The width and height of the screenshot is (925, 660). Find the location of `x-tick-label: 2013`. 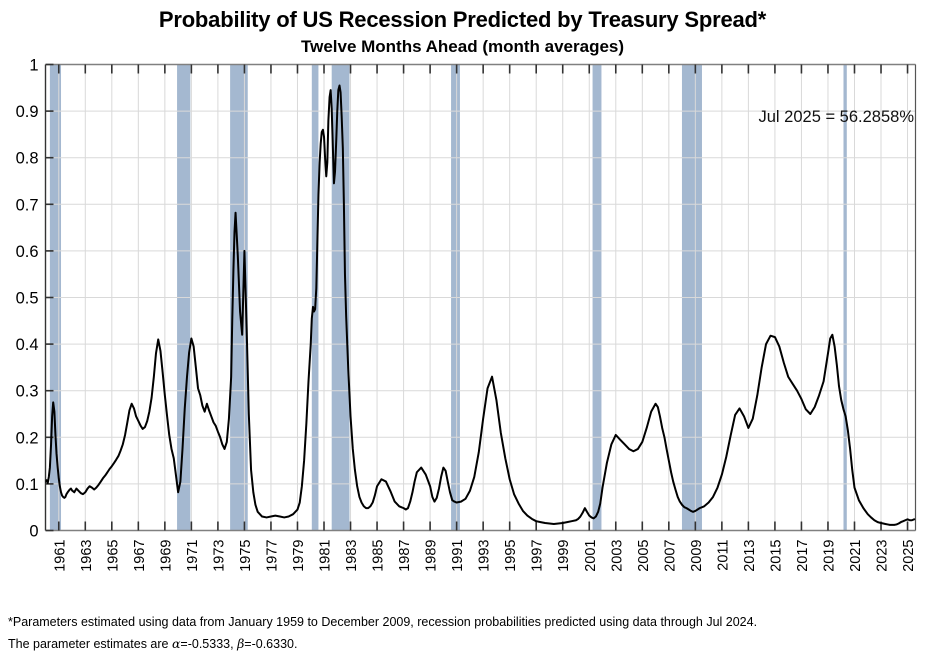

x-tick-label: 2013 is located at coordinates (750, 556).